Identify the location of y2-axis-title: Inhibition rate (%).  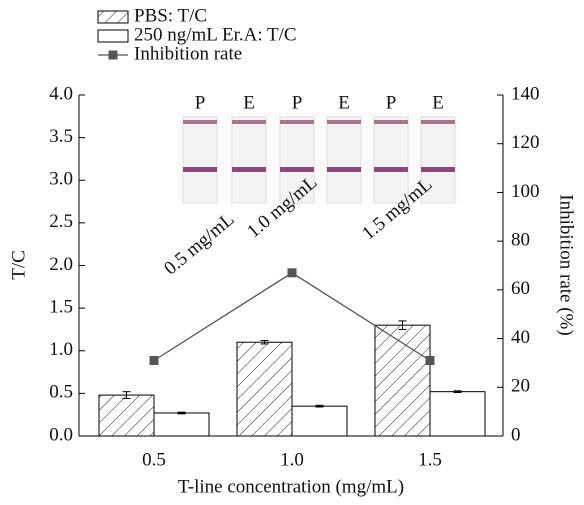
(566, 264).